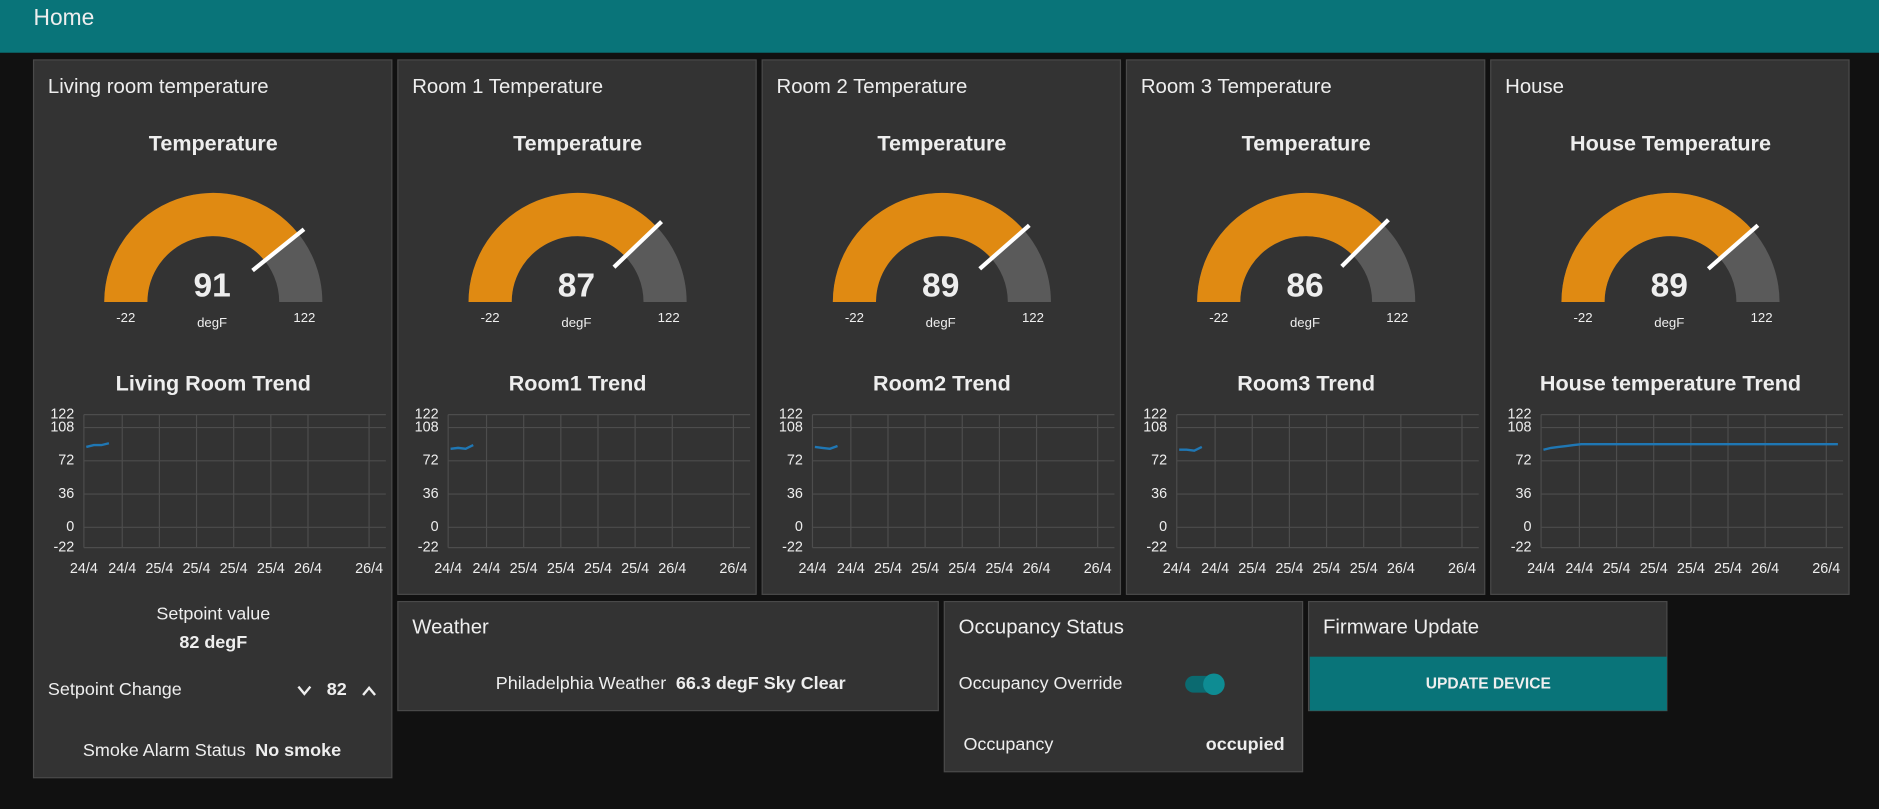 Image resolution: width=1879 pixels, height=809 pixels. I want to click on header-bar, so click(939, 26).